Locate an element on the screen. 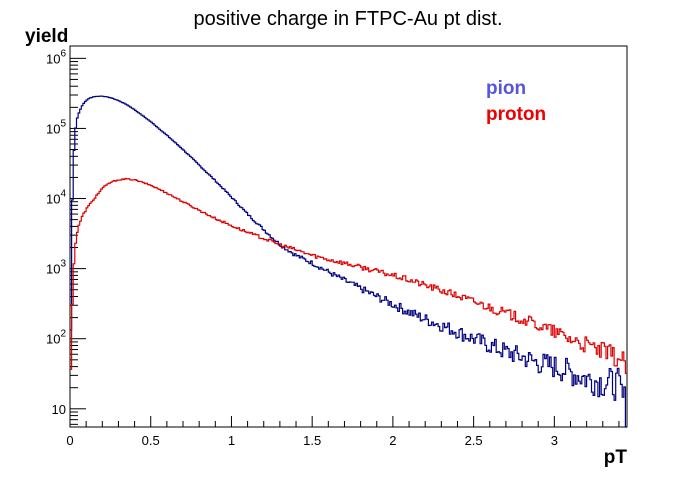 The image size is (696, 479). y-tick-label: 10⁵ is located at coordinates (56, 127).